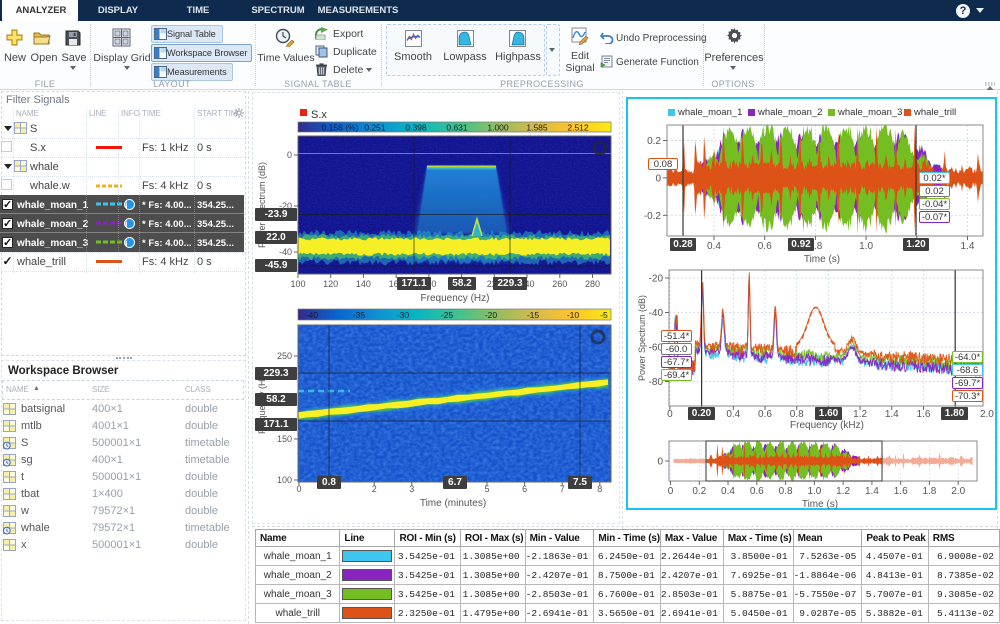 This screenshot has height=624, width=1000. What do you see at coordinates (319, 115) in the screenshot?
I see `svg-text: S.x` at bounding box center [319, 115].